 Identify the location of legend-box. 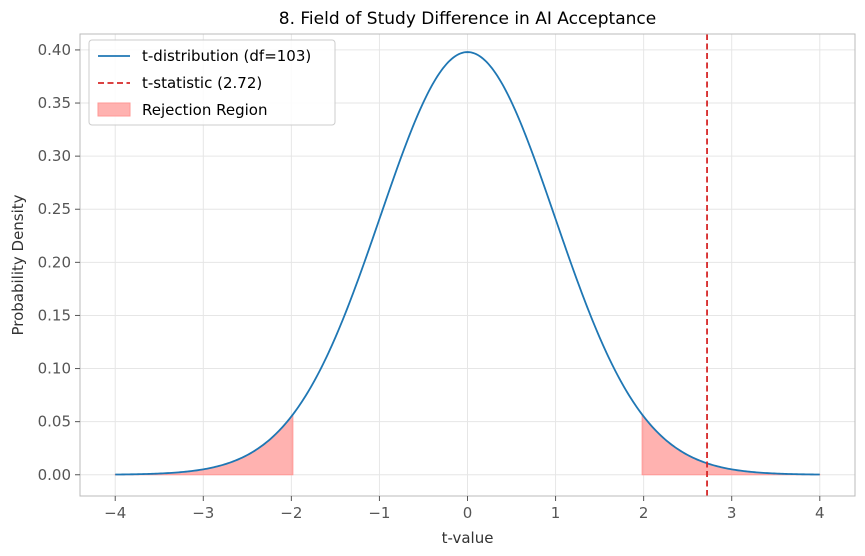
(212, 82).